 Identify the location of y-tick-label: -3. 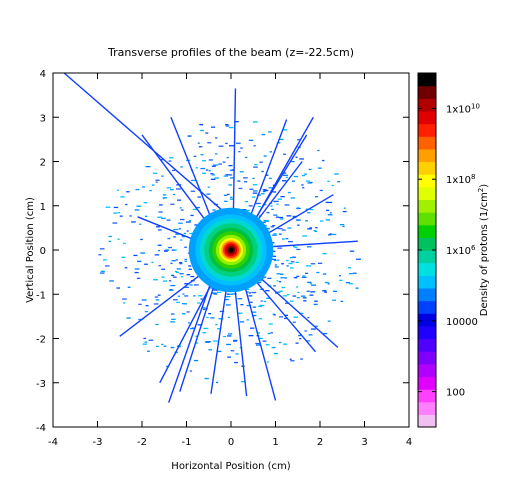
(41, 384).